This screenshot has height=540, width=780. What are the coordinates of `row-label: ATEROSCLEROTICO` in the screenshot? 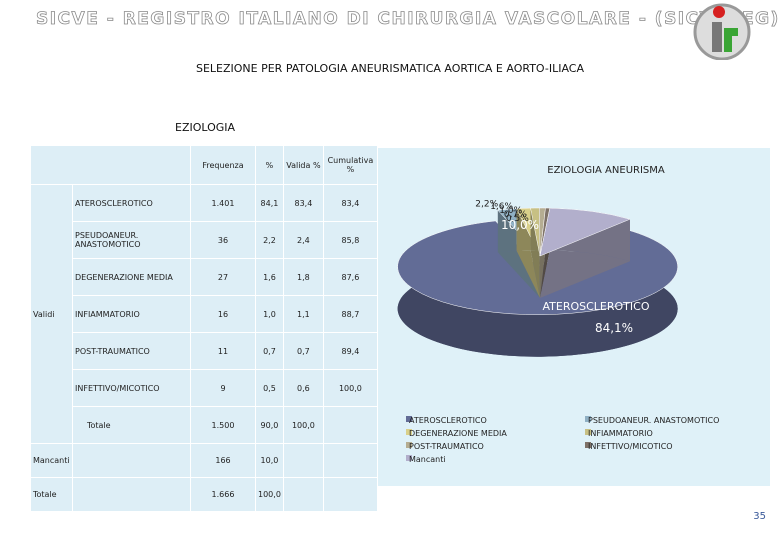 It's located at (131, 203).